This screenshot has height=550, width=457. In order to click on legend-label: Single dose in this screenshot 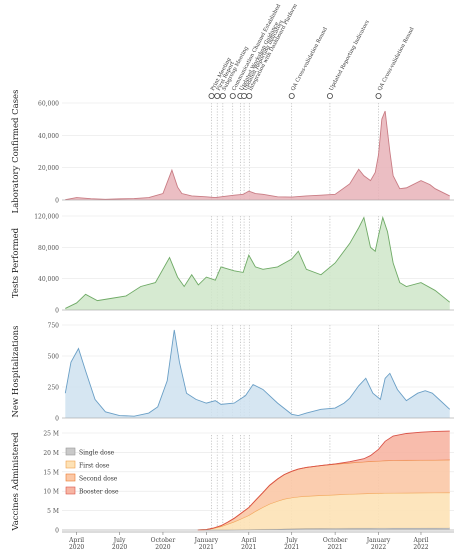, I will do `click(97, 453)`.